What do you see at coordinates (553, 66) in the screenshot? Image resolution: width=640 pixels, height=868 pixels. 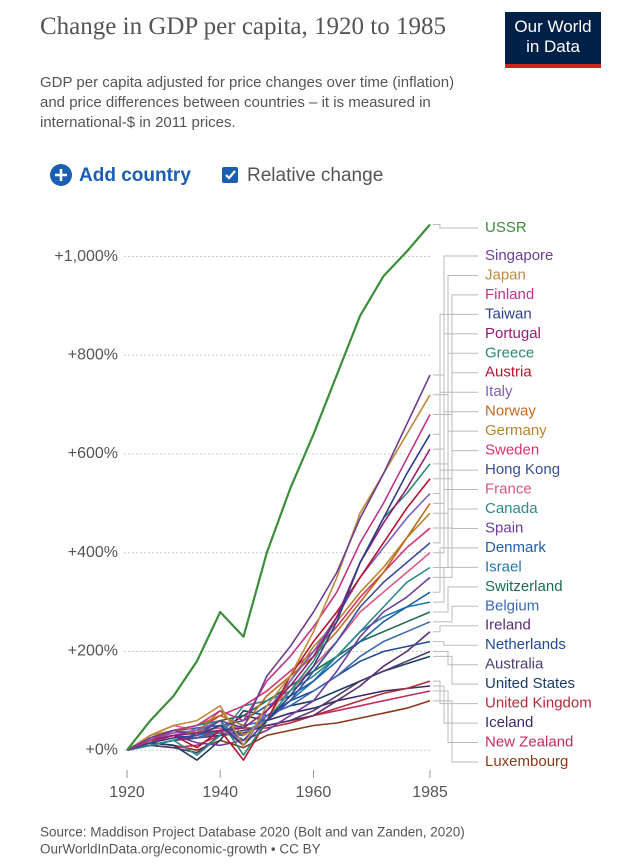 I see `logo-bar` at bounding box center [553, 66].